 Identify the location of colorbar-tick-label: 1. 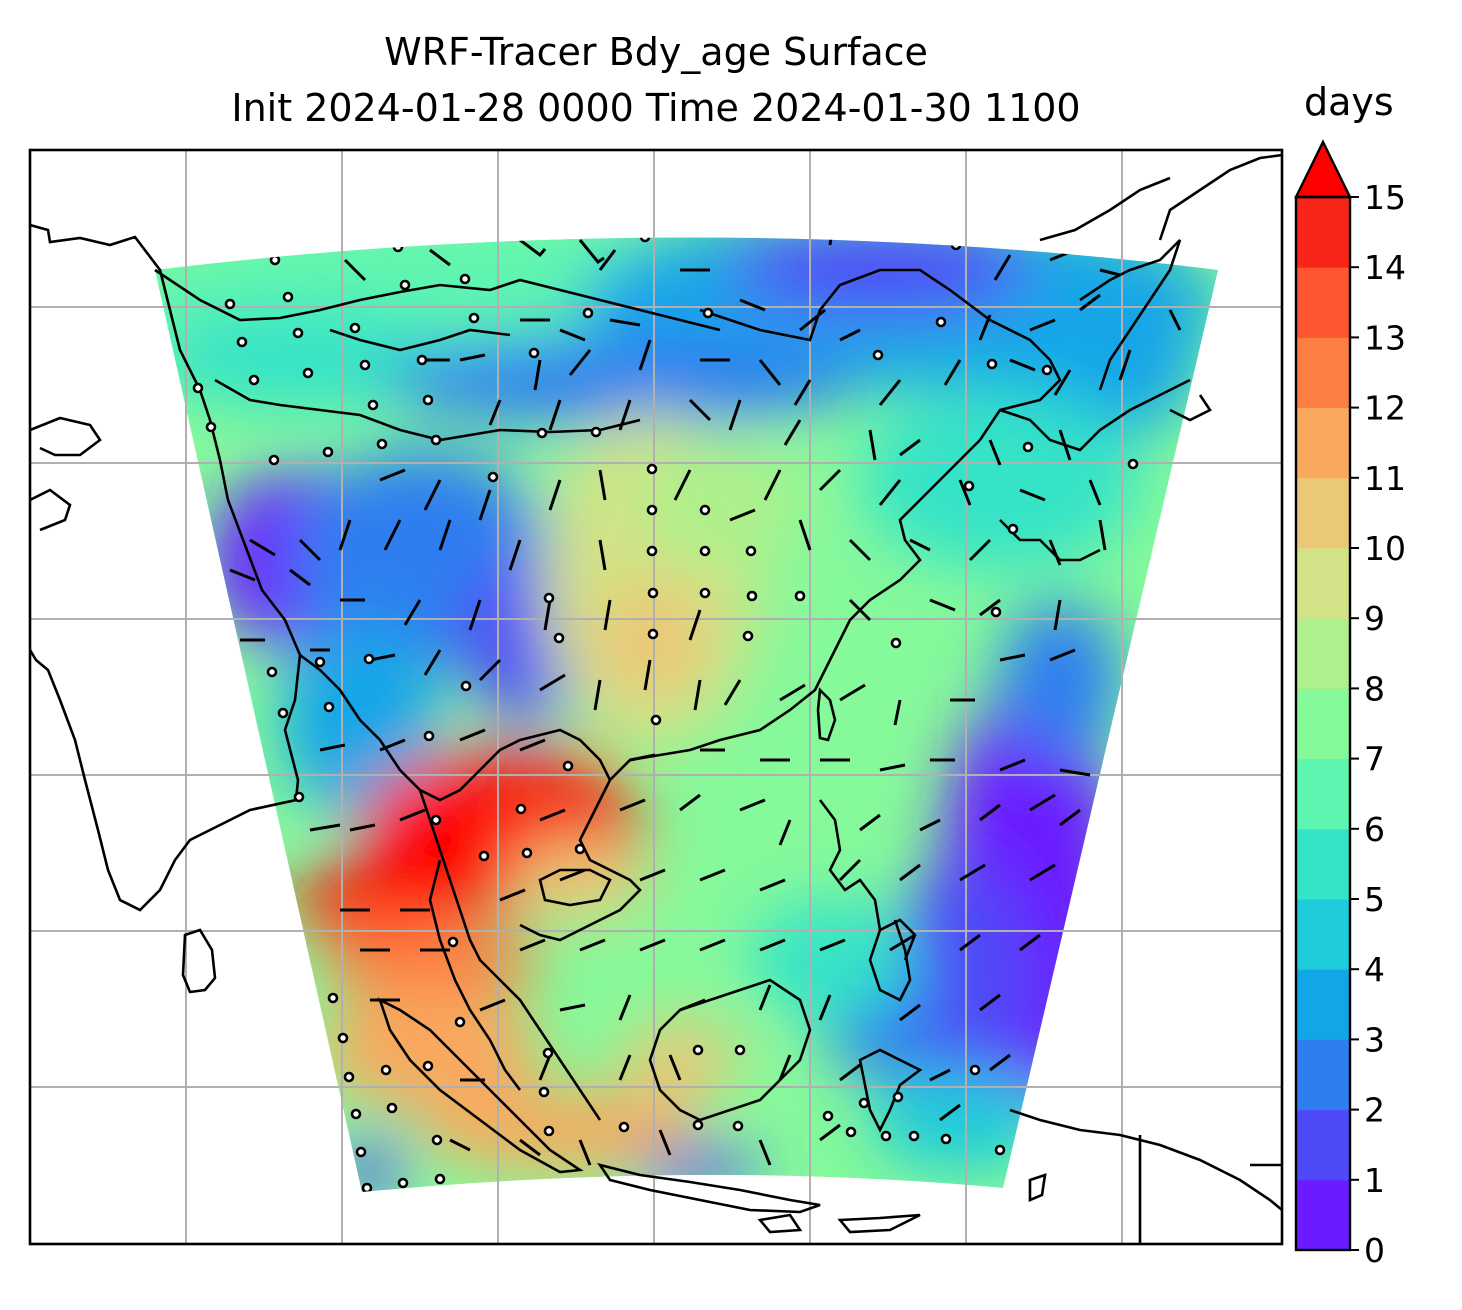
(1374, 1180).